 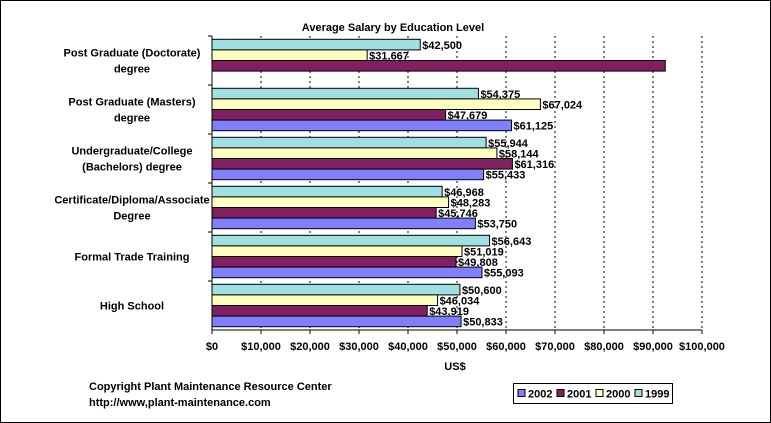 I want to click on data-label: $45,746, so click(x=458, y=214).